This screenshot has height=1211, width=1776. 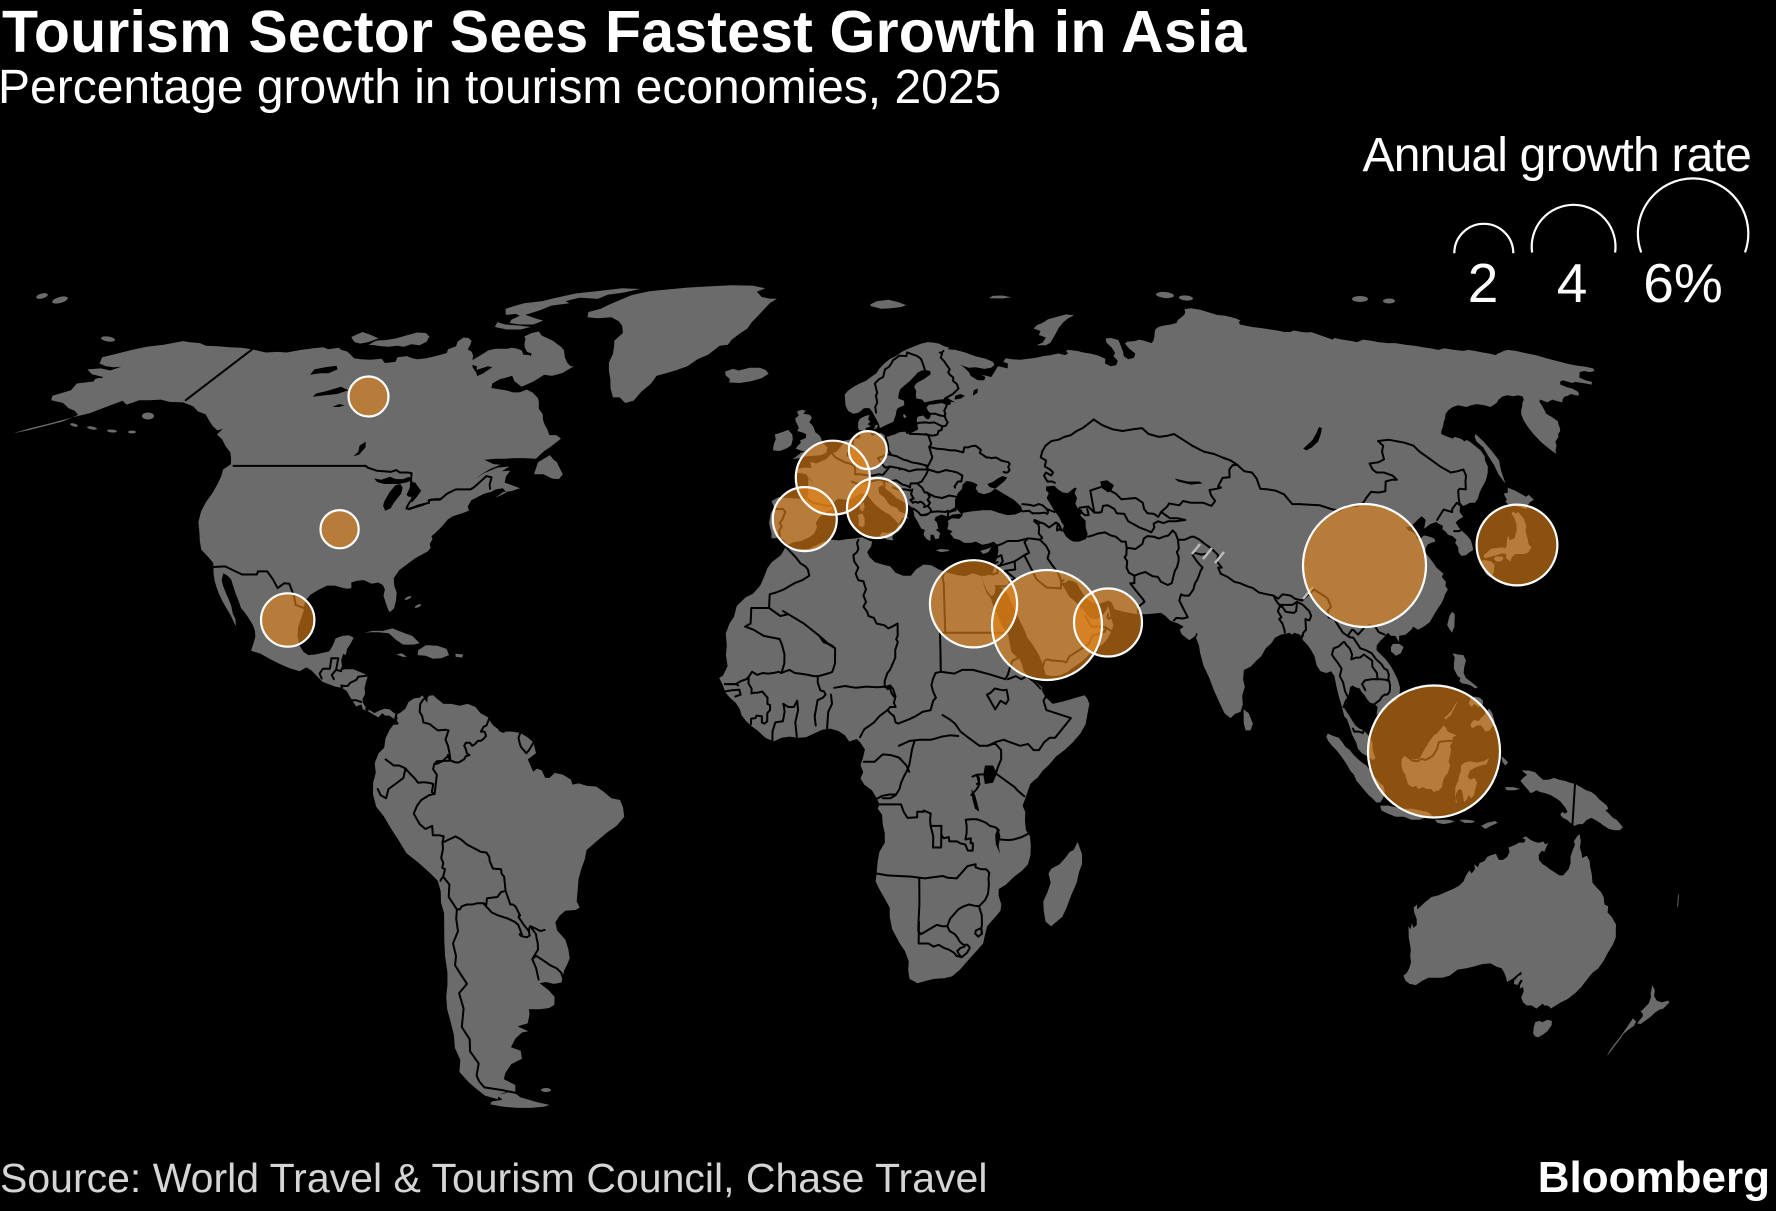 What do you see at coordinates (1483, 283) in the screenshot?
I see `svg-text: 2` at bounding box center [1483, 283].